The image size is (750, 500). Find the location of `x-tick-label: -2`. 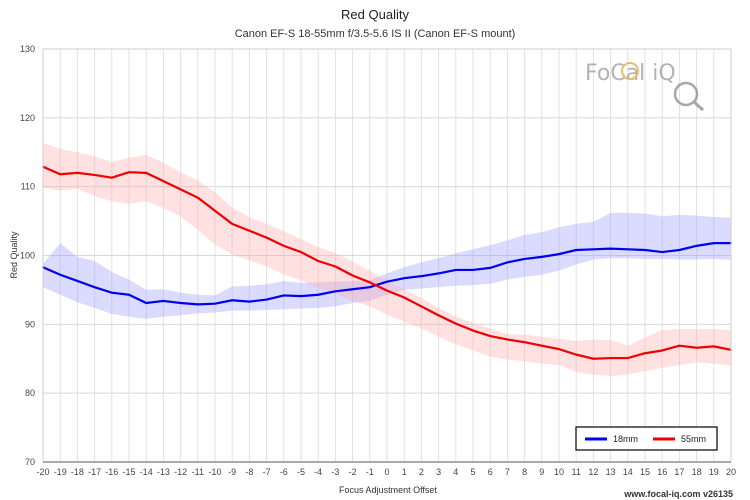

x-tick-label: -2 is located at coordinates (353, 472).